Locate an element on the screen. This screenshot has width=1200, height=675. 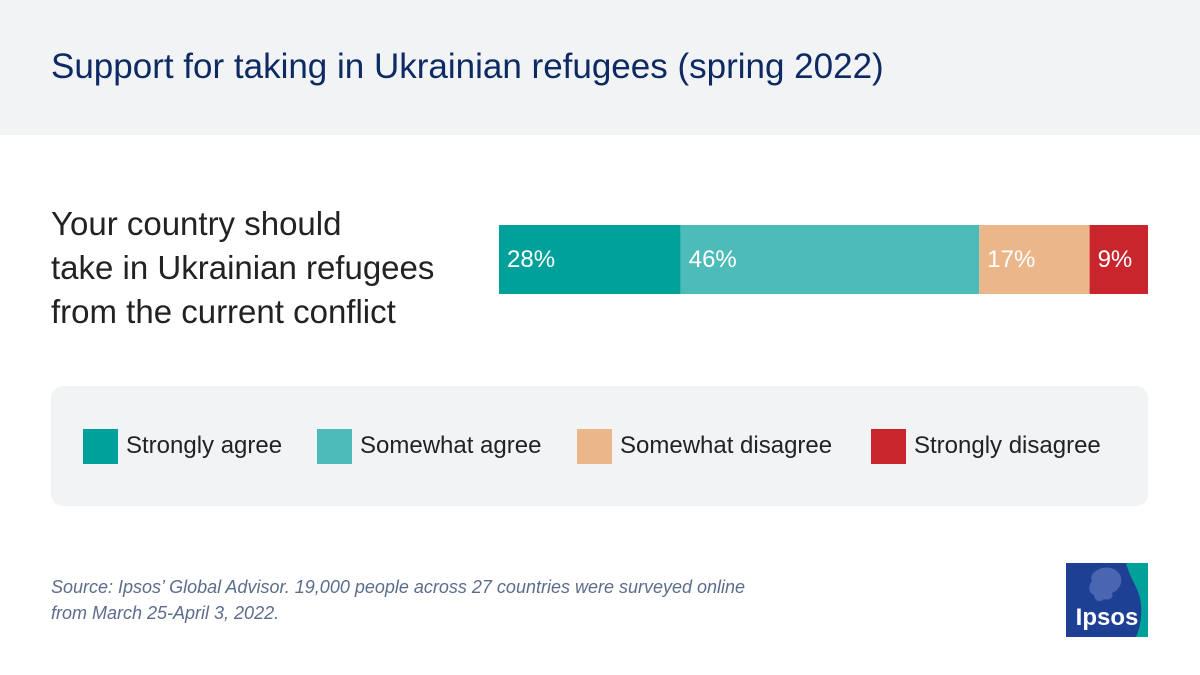
legend-item-somewhat-agree: Somewhat agree is located at coordinates (429, 446).